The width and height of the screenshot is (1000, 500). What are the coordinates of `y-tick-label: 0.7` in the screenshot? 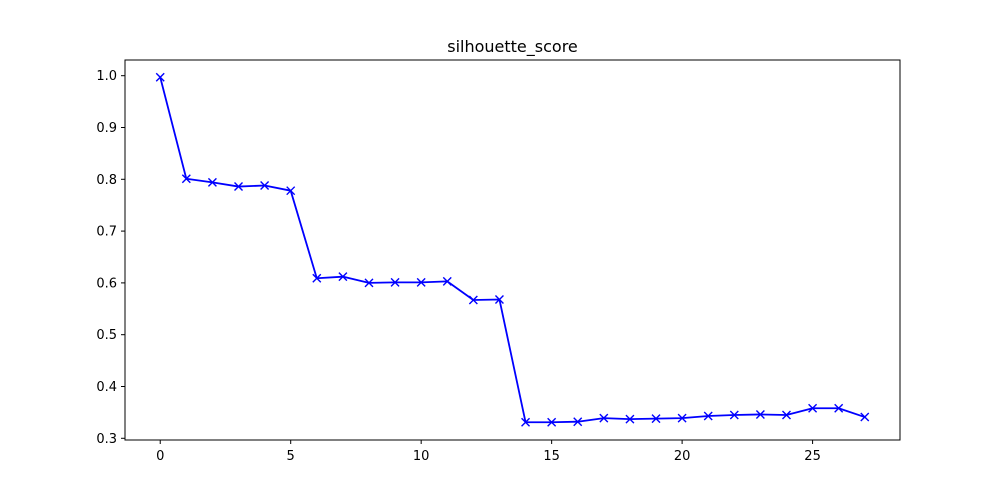 It's located at (106, 232).